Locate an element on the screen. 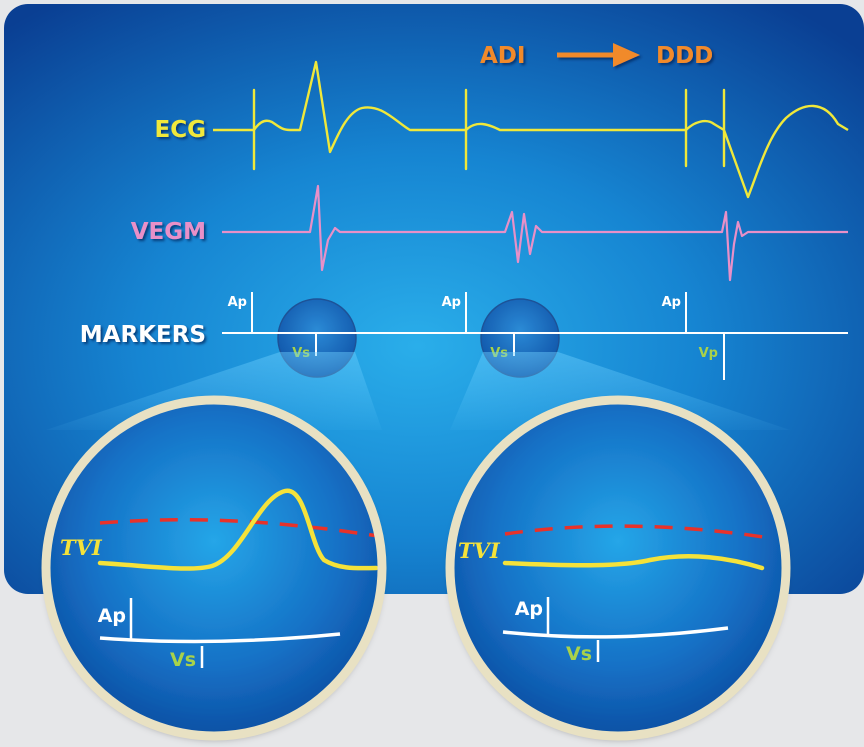 This screenshot has width=864, height=747. tvi-label-right: TVI is located at coordinates (479, 550).